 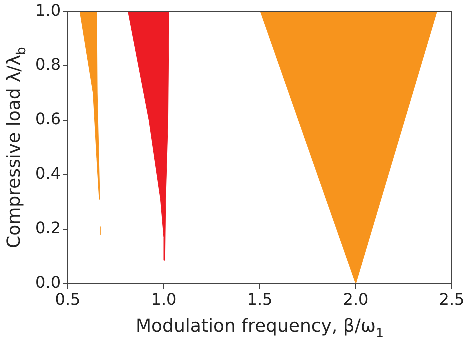 I want to click on y-tick-label: 0.4, so click(x=48, y=174).